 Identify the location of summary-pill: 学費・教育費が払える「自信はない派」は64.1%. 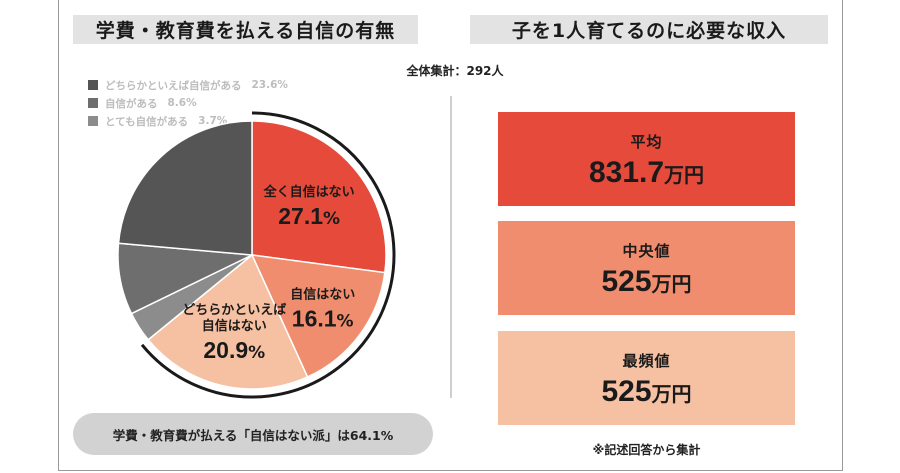
(253, 434).